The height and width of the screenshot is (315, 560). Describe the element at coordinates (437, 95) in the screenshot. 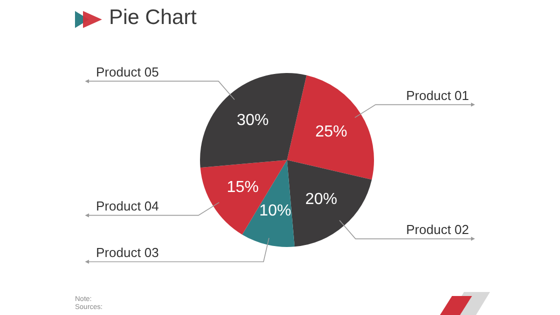

I see `slice-label: Product 01` at that location.